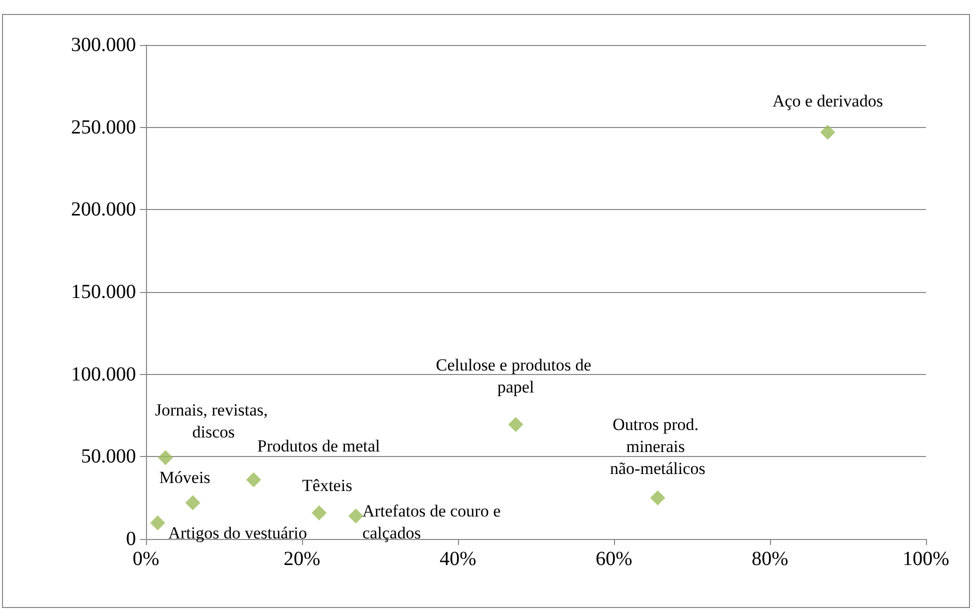 The width and height of the screenshot is (975, 612). Describe the element at coordinates (658, 446) in the screenshot. I see `annotation: Outros prod. minerais não-metálicos` at that location.